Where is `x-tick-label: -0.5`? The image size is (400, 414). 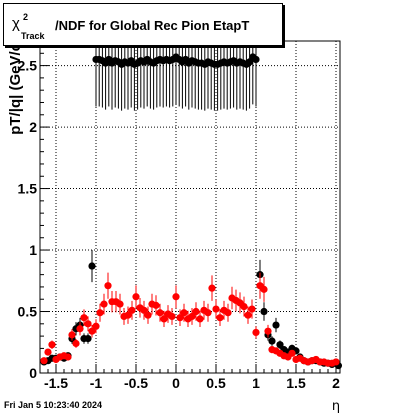
x-tick-label: -0.5 is located at coordinates (136, 383).